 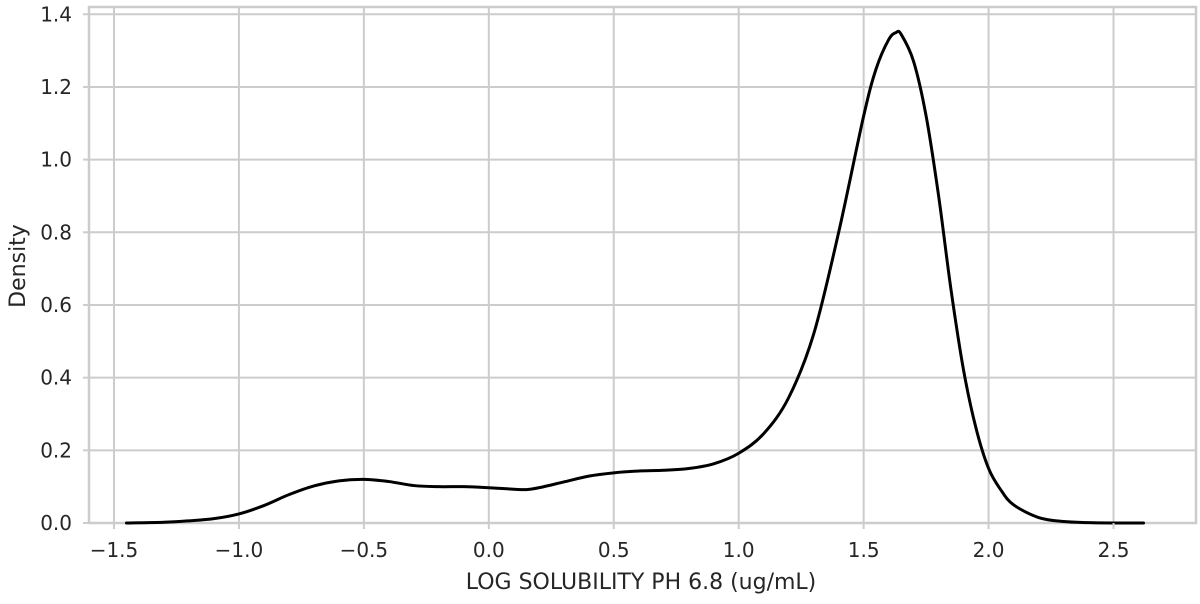 I want to click on y-tick-label: 0.8, so click(x=56, y=232).